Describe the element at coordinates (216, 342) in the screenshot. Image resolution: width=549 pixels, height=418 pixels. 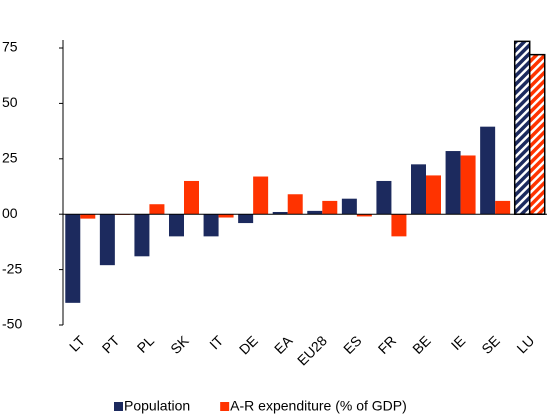
I see `x-tick-label: IT` at that location.